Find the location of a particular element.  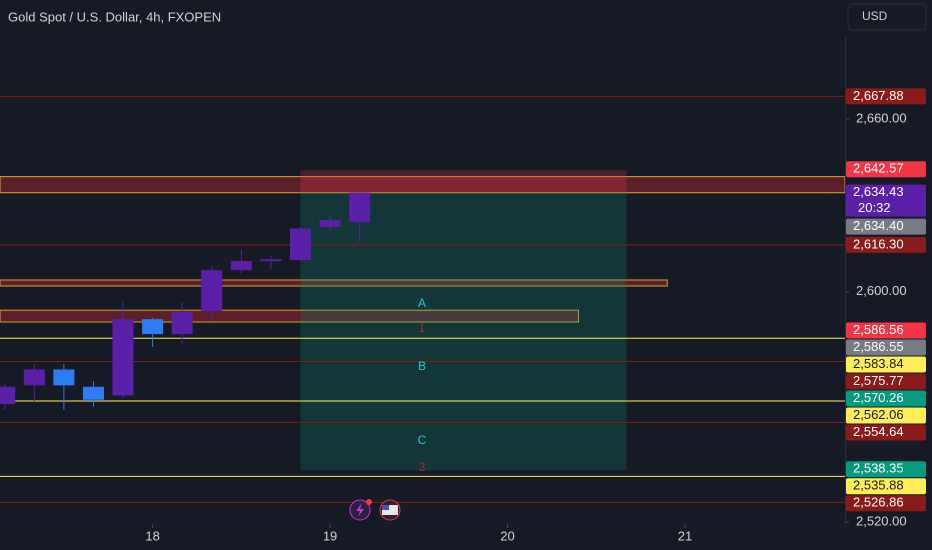

chart-title: Gold Spot / U.S. Dollar, 4h, FXOPEN is located at coordinates (114, 16).